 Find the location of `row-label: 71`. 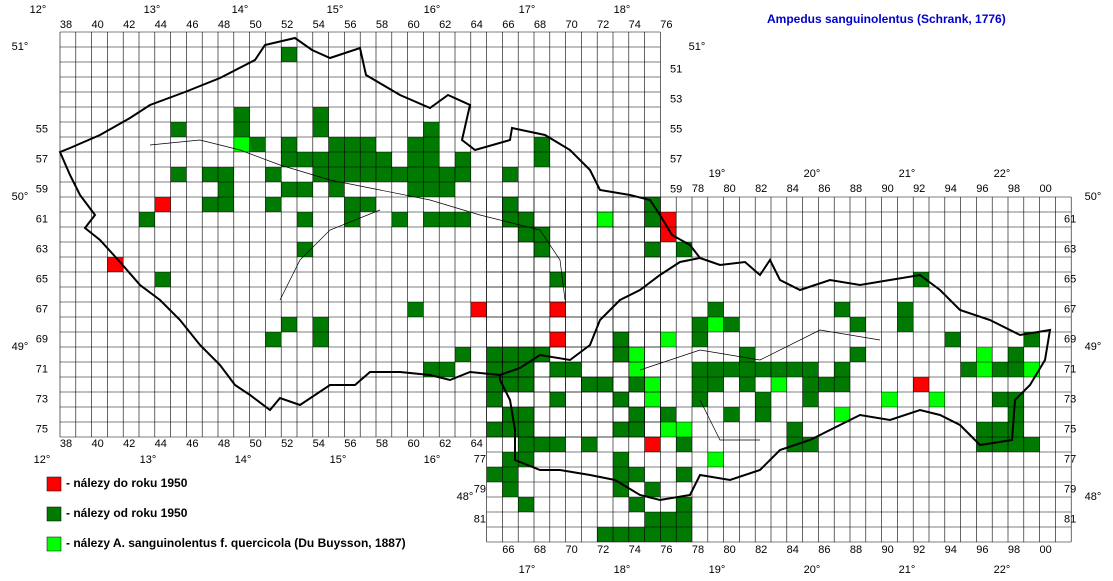

row-label: 71 is located at coordinates (42, 369).